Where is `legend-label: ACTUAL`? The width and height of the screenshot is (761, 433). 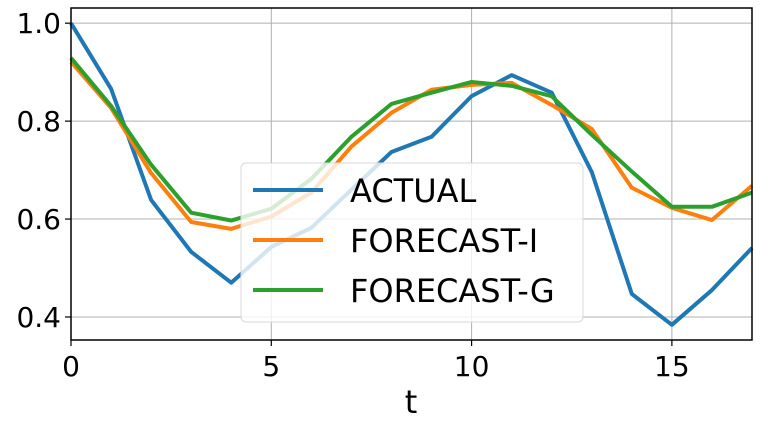 legend-label: ACTUAL is located at coordinates (413, 191).